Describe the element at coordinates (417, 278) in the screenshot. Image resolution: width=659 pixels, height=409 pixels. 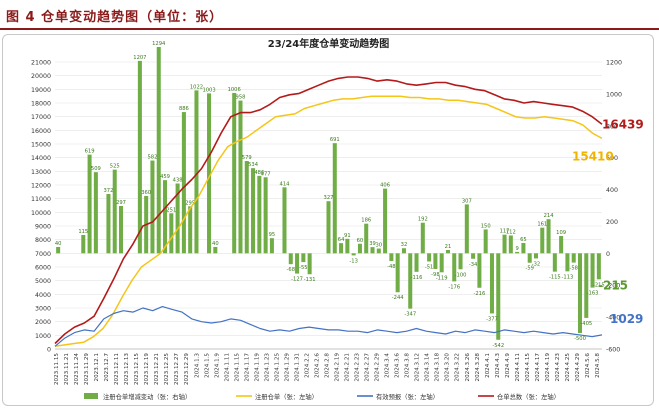
I see `bar-data-label: -116` at that location.